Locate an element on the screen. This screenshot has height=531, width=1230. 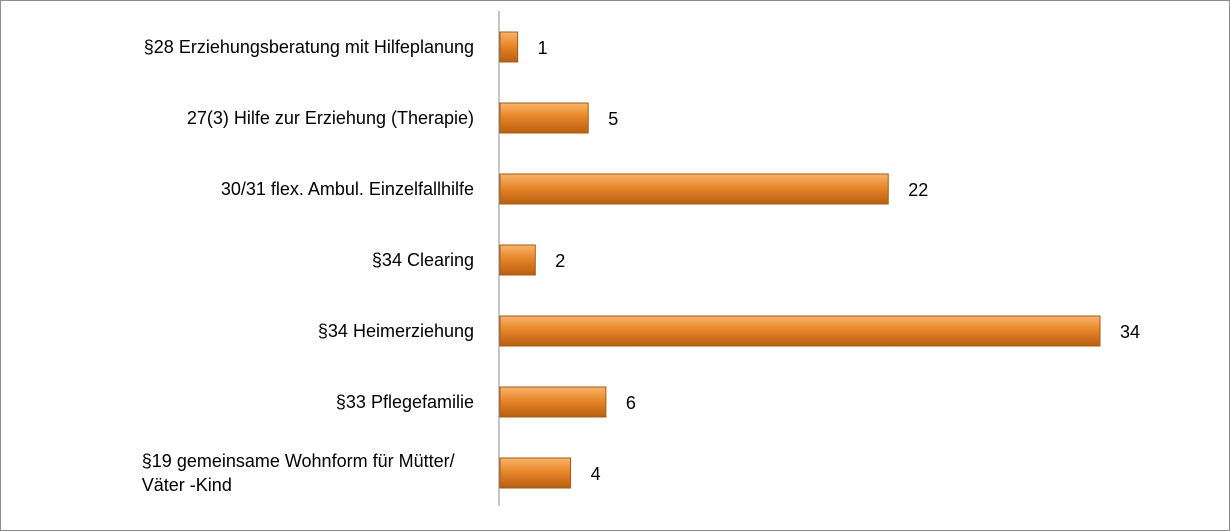
value-label: 2 is located at coordinates (560, 261).